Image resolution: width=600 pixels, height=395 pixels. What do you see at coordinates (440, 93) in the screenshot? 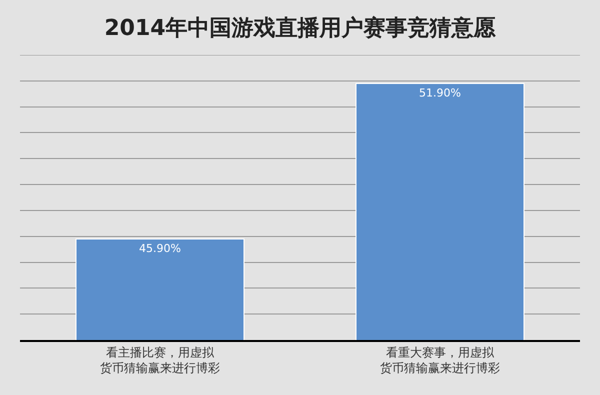
I see `data-label: 51.90%` at bounding box center [440, 93].